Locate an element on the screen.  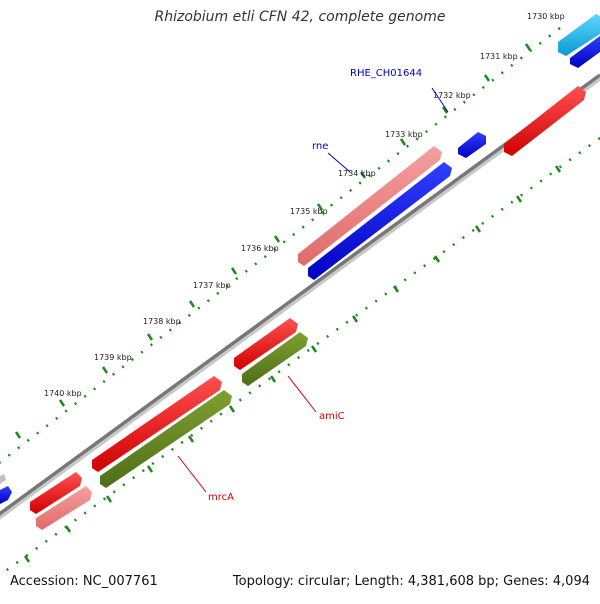
gene-label-amic: amiC is located at coordinates (332, 416).